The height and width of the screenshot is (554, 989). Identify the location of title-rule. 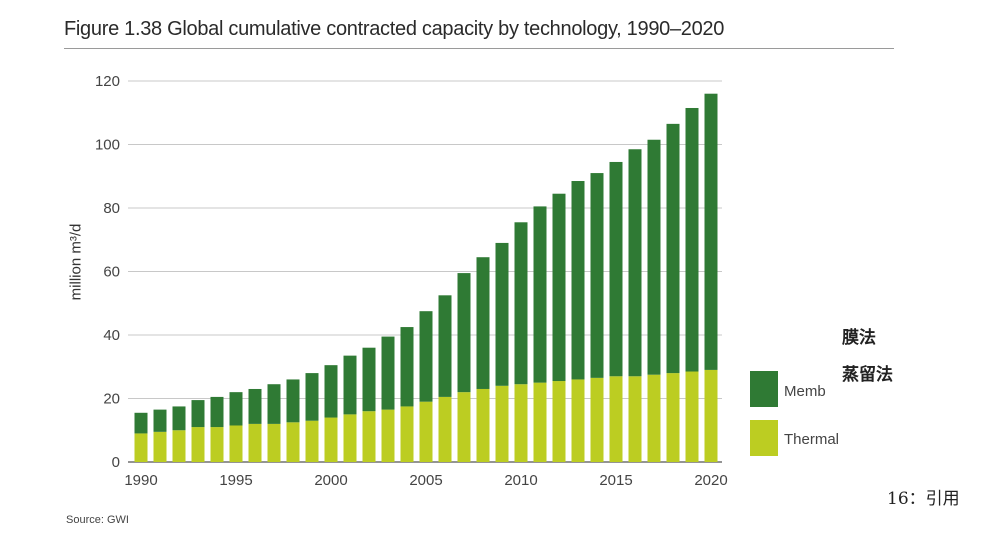
(479, 48).